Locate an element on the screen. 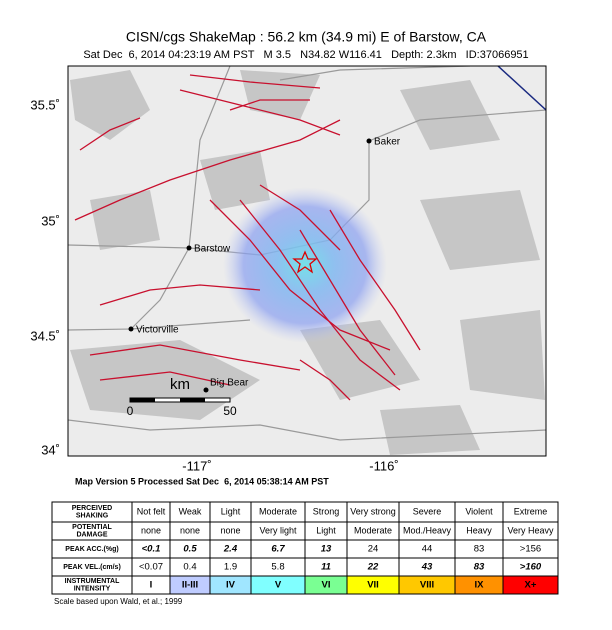 The image size is (612, 630). cell-text: VII is located at coordinates (373, 585).